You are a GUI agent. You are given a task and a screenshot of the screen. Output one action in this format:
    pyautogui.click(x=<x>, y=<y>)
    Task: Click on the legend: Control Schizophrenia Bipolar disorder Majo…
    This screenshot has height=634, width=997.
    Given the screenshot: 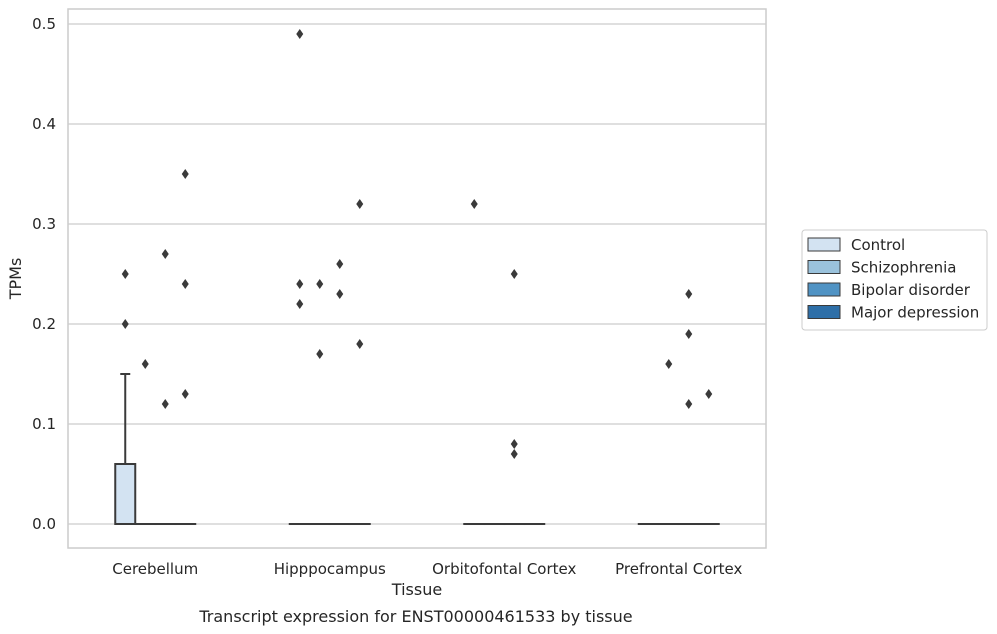 What is the action you would take?
    pyautogui.click(x=894, y=280)
    